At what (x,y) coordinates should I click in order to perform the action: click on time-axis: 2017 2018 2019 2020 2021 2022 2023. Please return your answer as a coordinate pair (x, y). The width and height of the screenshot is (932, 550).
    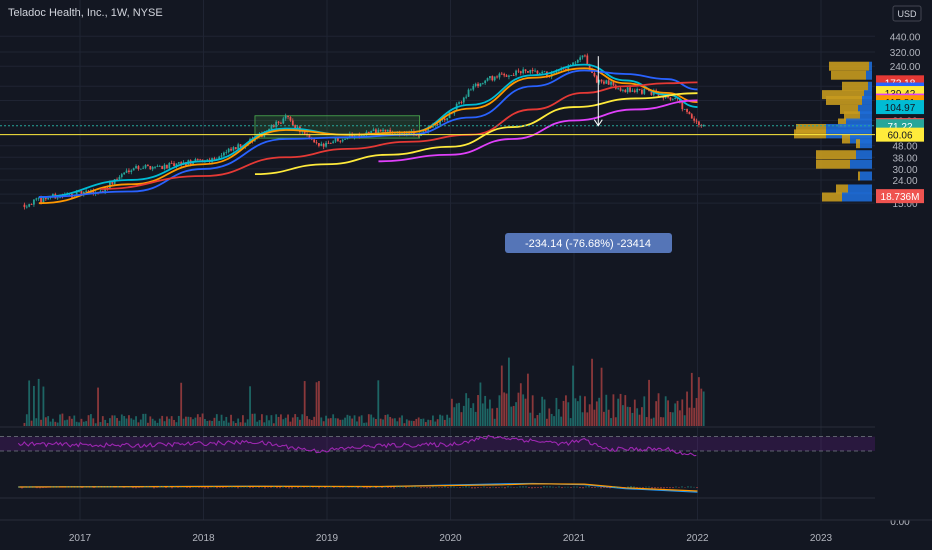
    Looking at the image, I should click on (466, 531).